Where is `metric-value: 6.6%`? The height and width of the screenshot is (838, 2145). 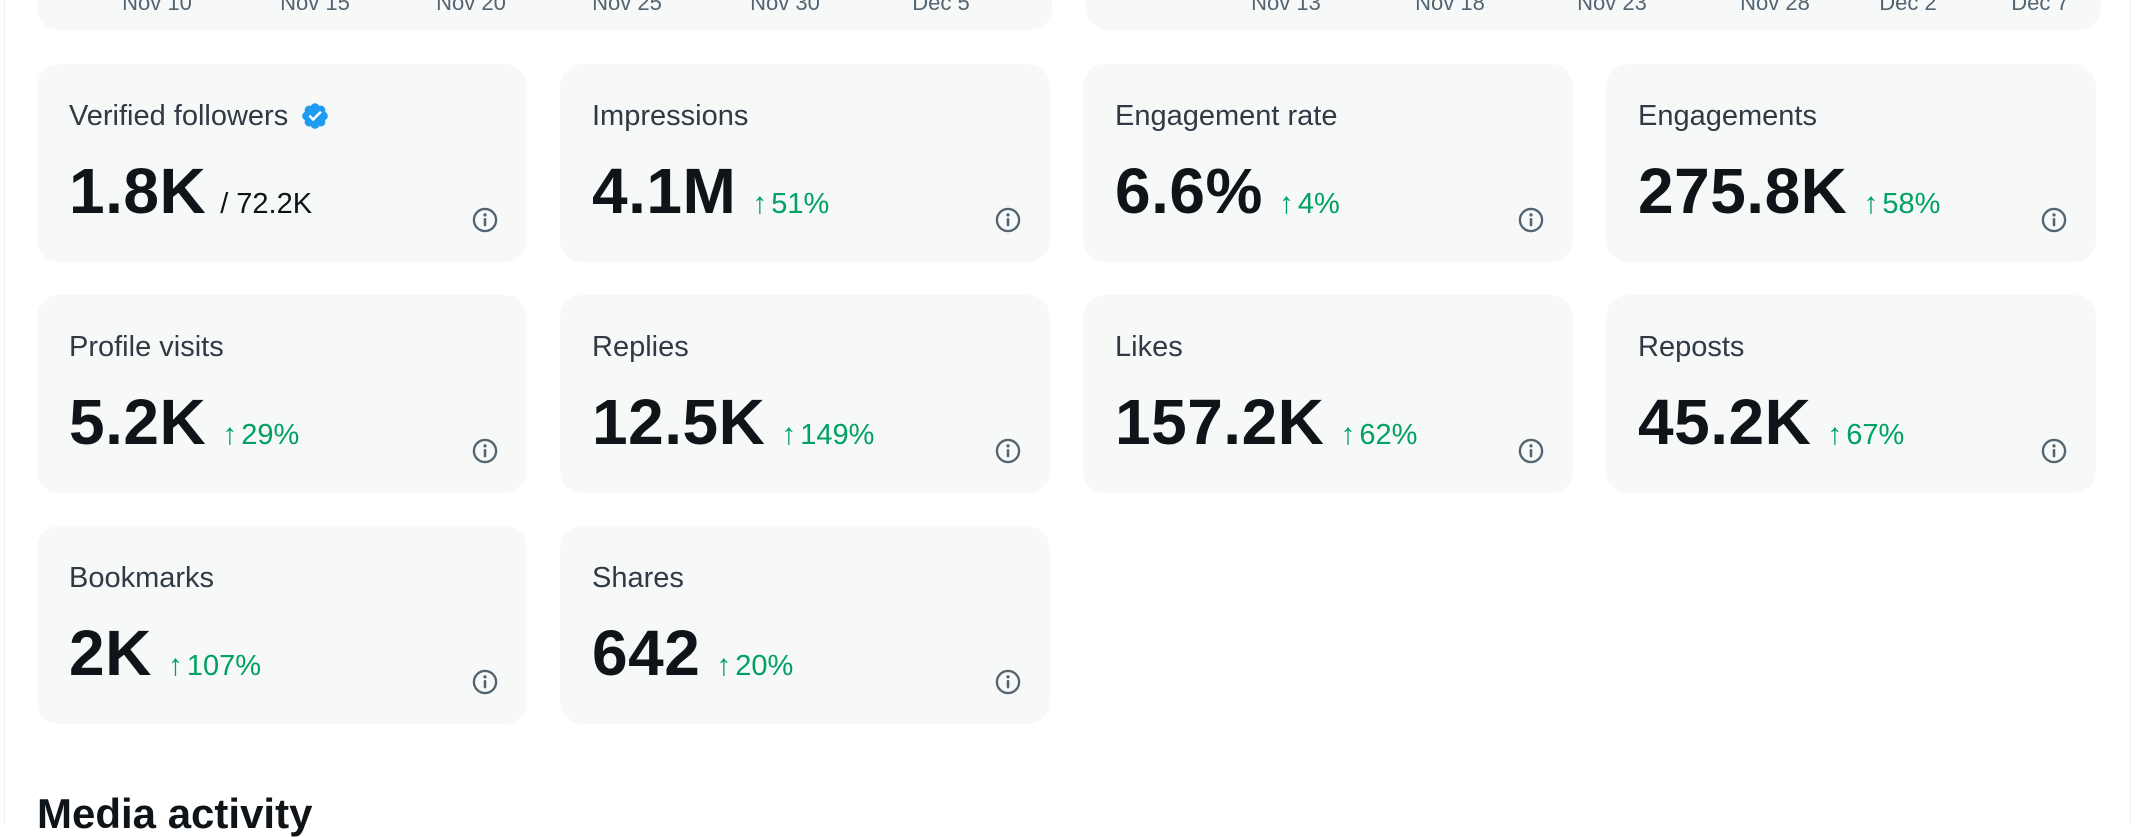
metric-value: 6.6% is located at coordinates (1189, 191).